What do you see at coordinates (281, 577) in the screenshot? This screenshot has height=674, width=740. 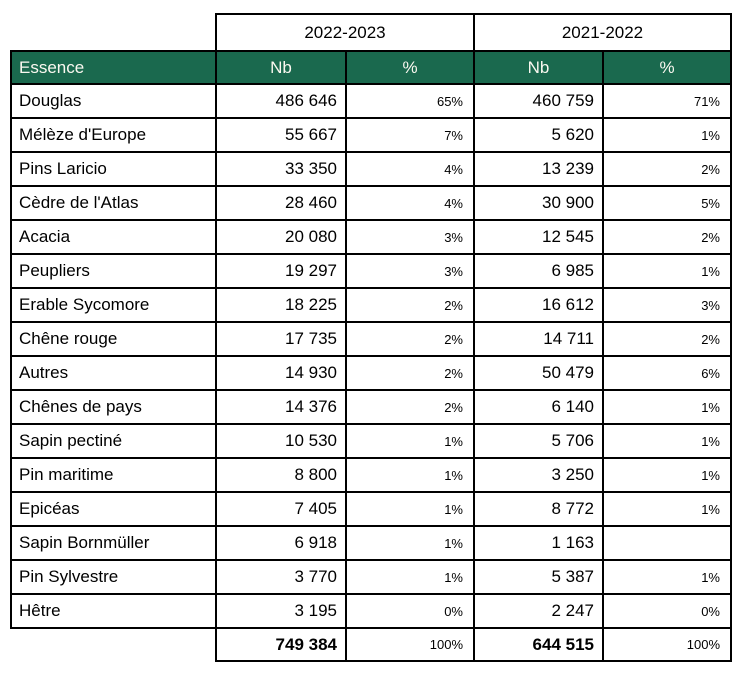 I see `nb-cell-2022: 3 770` at bounding box center [281, 577].